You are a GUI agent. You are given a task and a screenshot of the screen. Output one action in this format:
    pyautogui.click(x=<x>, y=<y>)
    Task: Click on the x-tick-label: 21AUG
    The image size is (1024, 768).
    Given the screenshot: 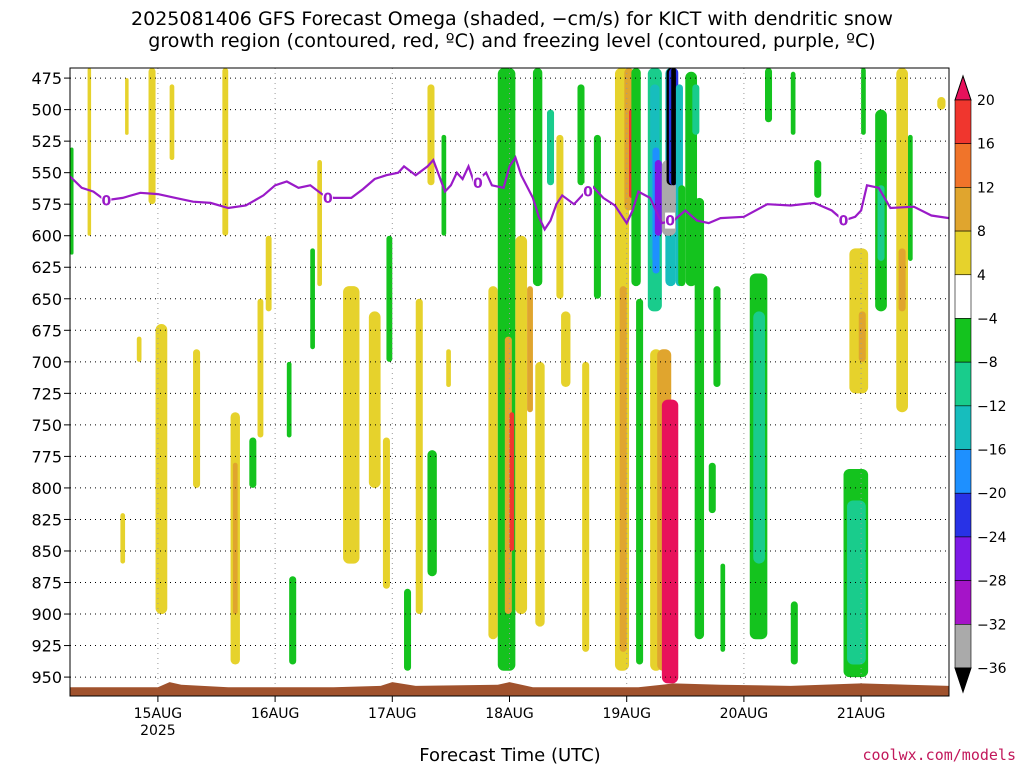 What is the action you would take?
    pyautogui.click(x=861, y=714)
    